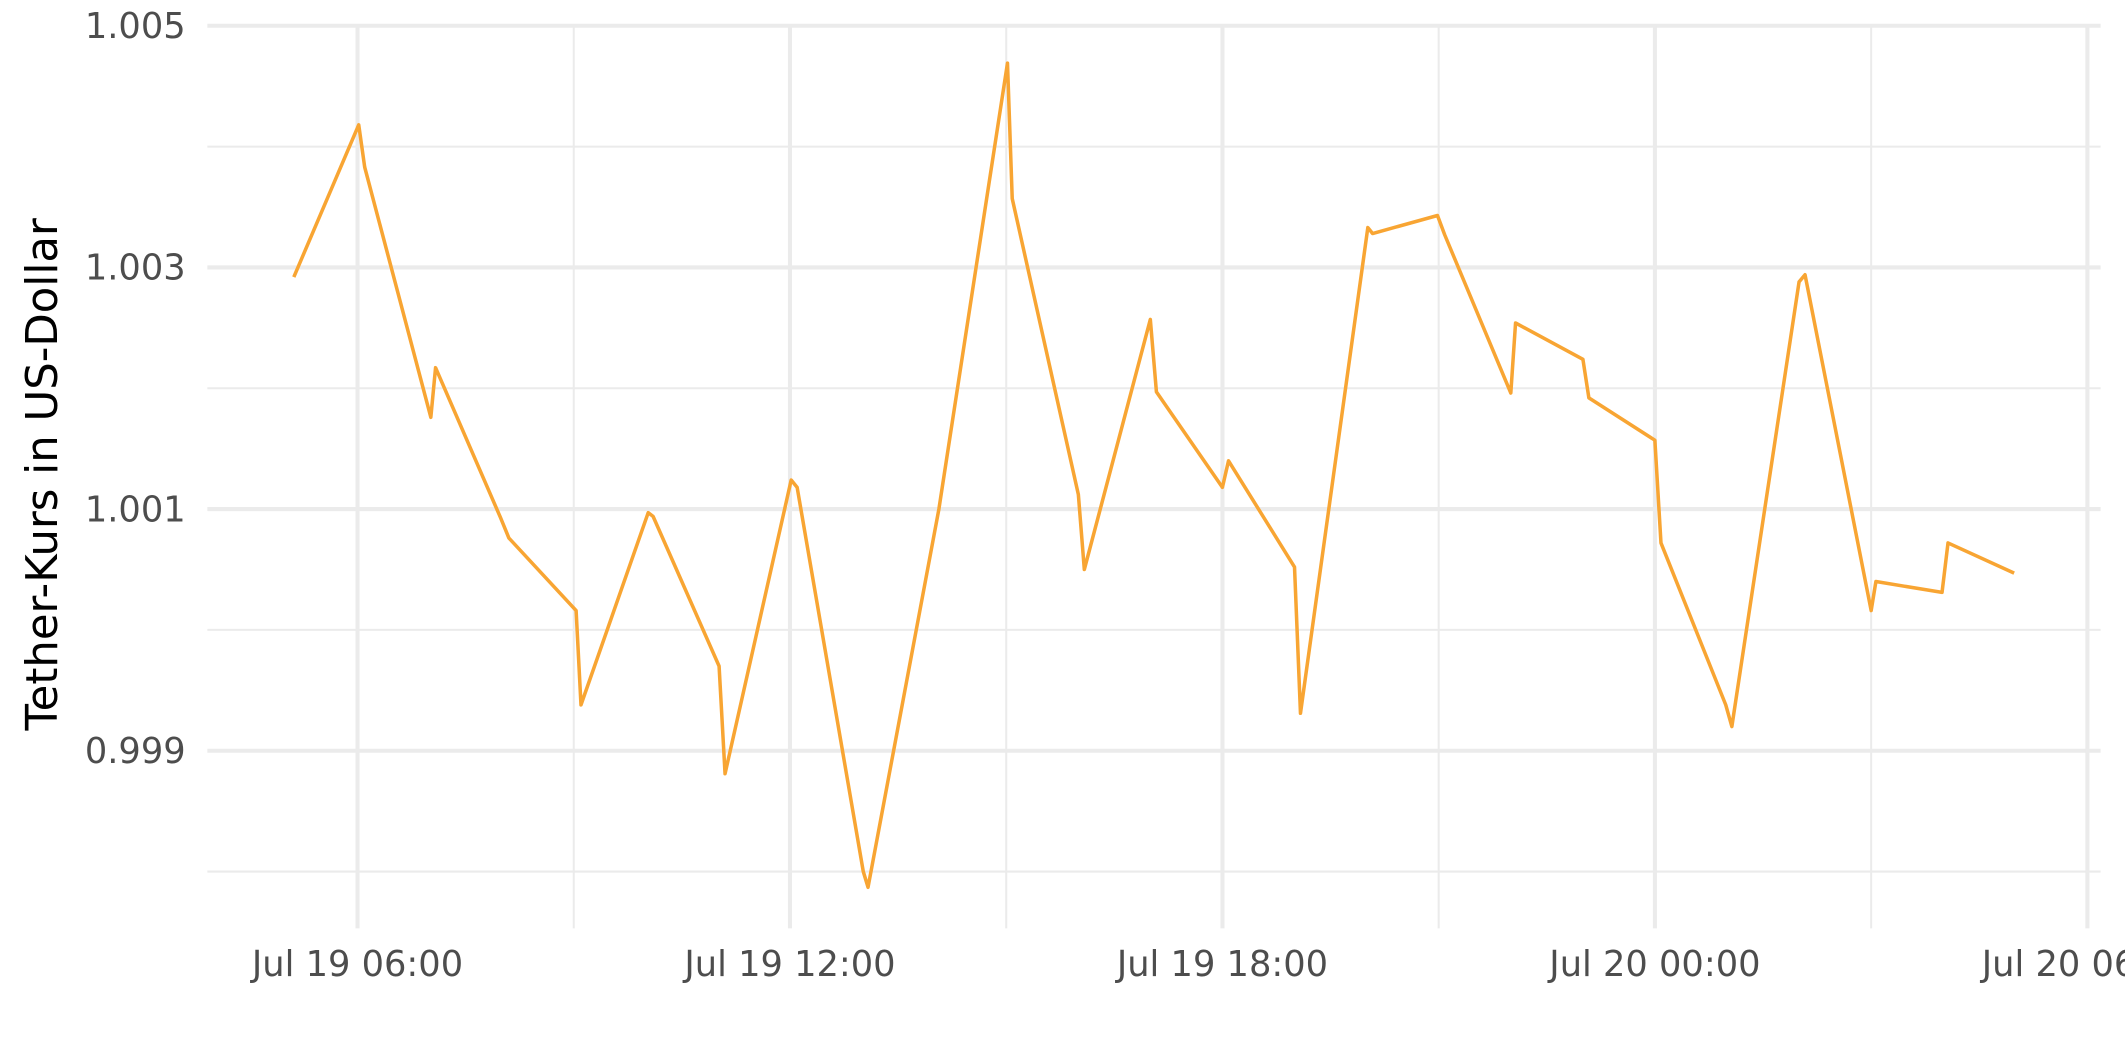  What do you see at coordinates (1221, 964) in the screenshot?
I see `x-tick-label: Jul 19 18:00` at bounding box center [1221, 964].